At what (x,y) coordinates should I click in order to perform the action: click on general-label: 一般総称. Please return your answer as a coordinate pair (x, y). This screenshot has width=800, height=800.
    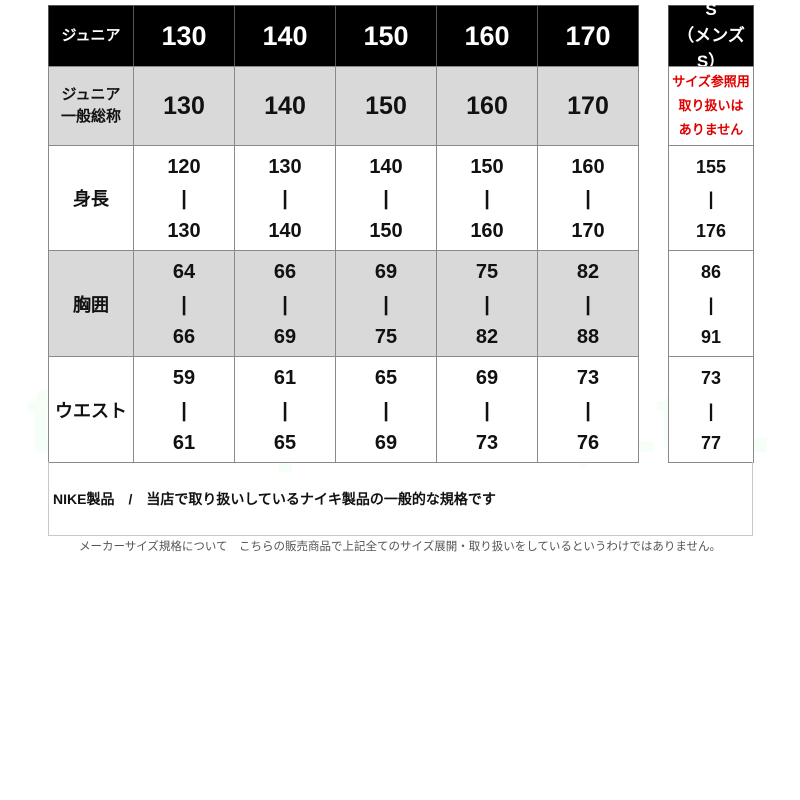
    Looking at the image, I should click on (90, 116).